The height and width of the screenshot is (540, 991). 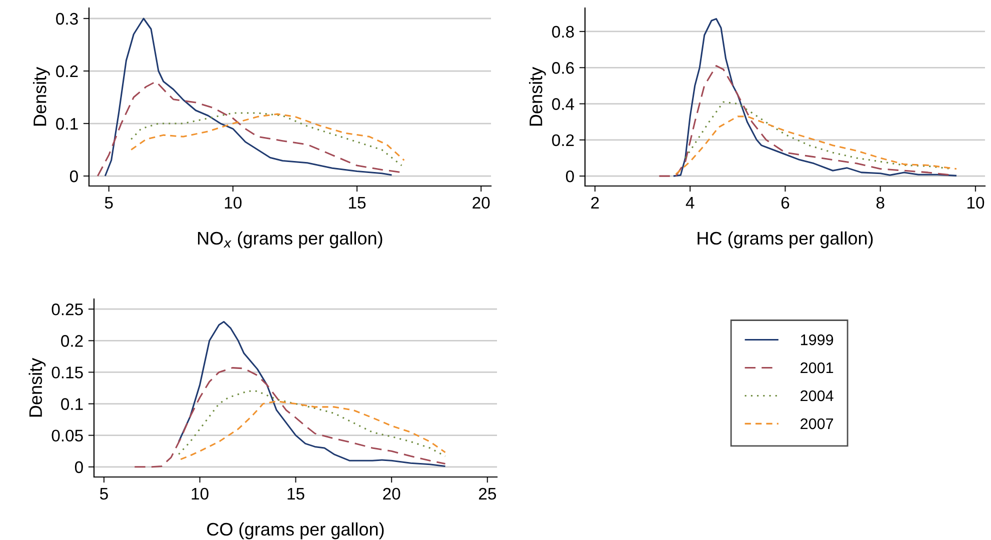 I want to click on x-axis-title: HC (grams per gallon), so click(x=785, y=239).